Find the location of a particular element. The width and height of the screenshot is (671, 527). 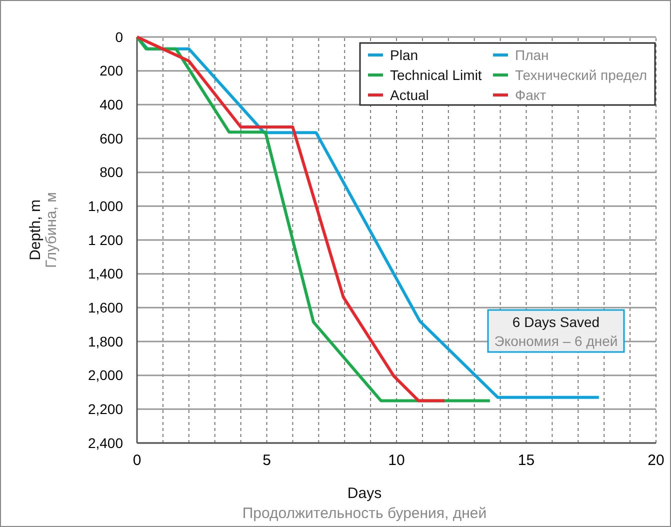

y-tick-label: 2,200 is located at coordinates (106, 409).